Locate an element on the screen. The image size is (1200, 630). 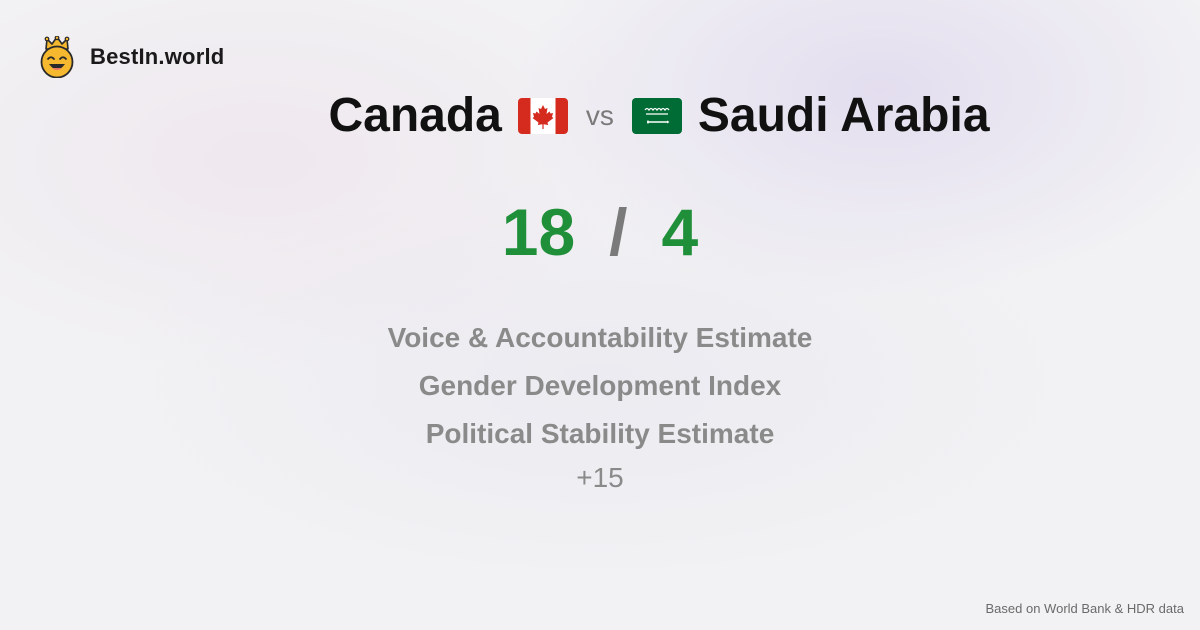
brand: BestIn.world is located at coordinates (131, 57).